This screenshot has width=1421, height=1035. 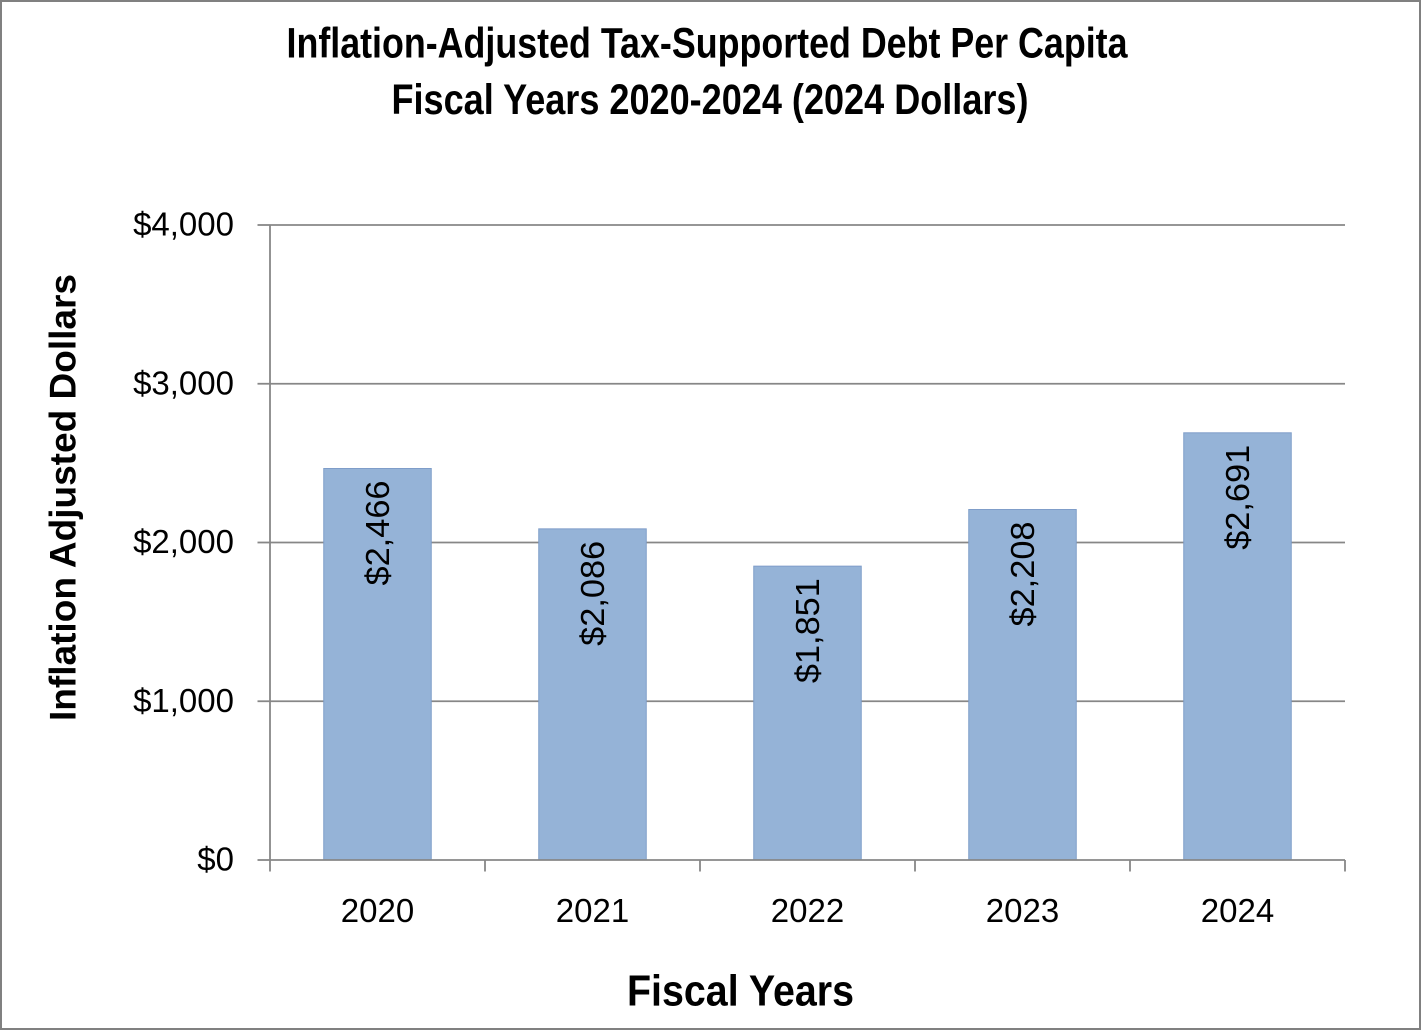 I want to click on svg-text: $0, so click(x=215, y=859).